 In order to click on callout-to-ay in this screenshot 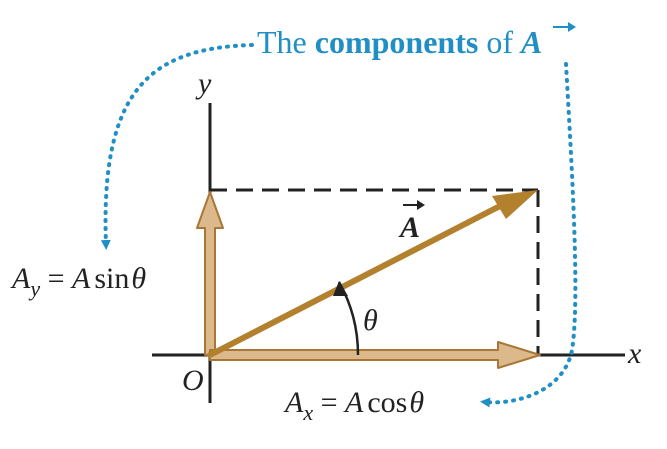, I will do `click(177, 146)`.